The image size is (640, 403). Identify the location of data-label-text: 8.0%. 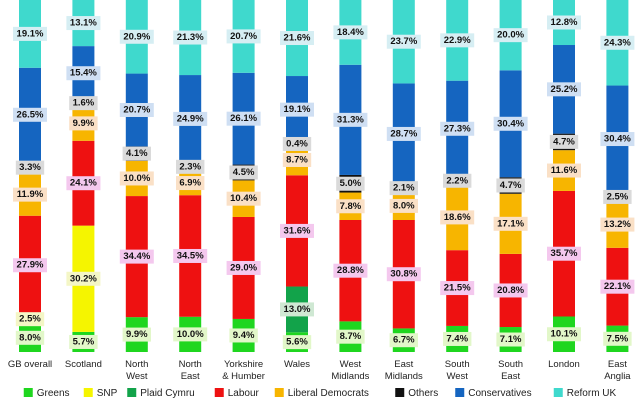
(30, 337).